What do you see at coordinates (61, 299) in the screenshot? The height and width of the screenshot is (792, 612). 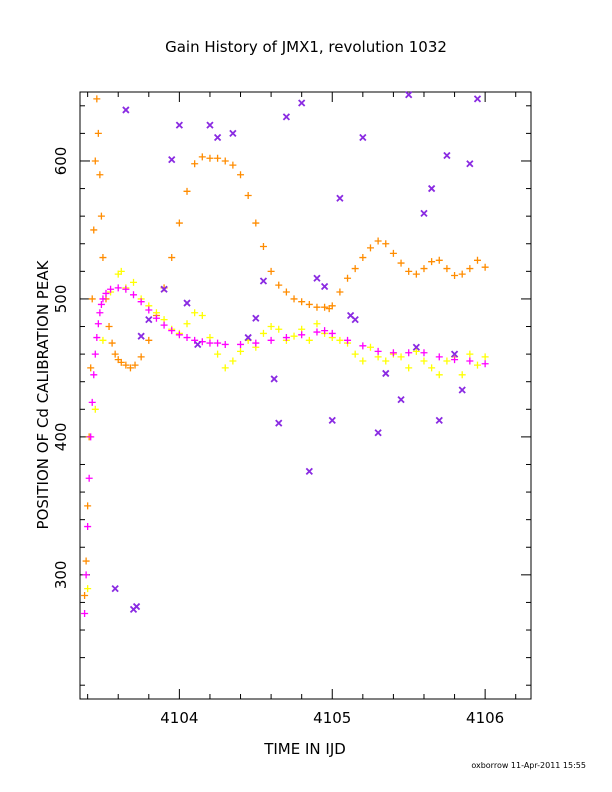 I see `y-tick-label: 500` at bounding box center [61, 299].